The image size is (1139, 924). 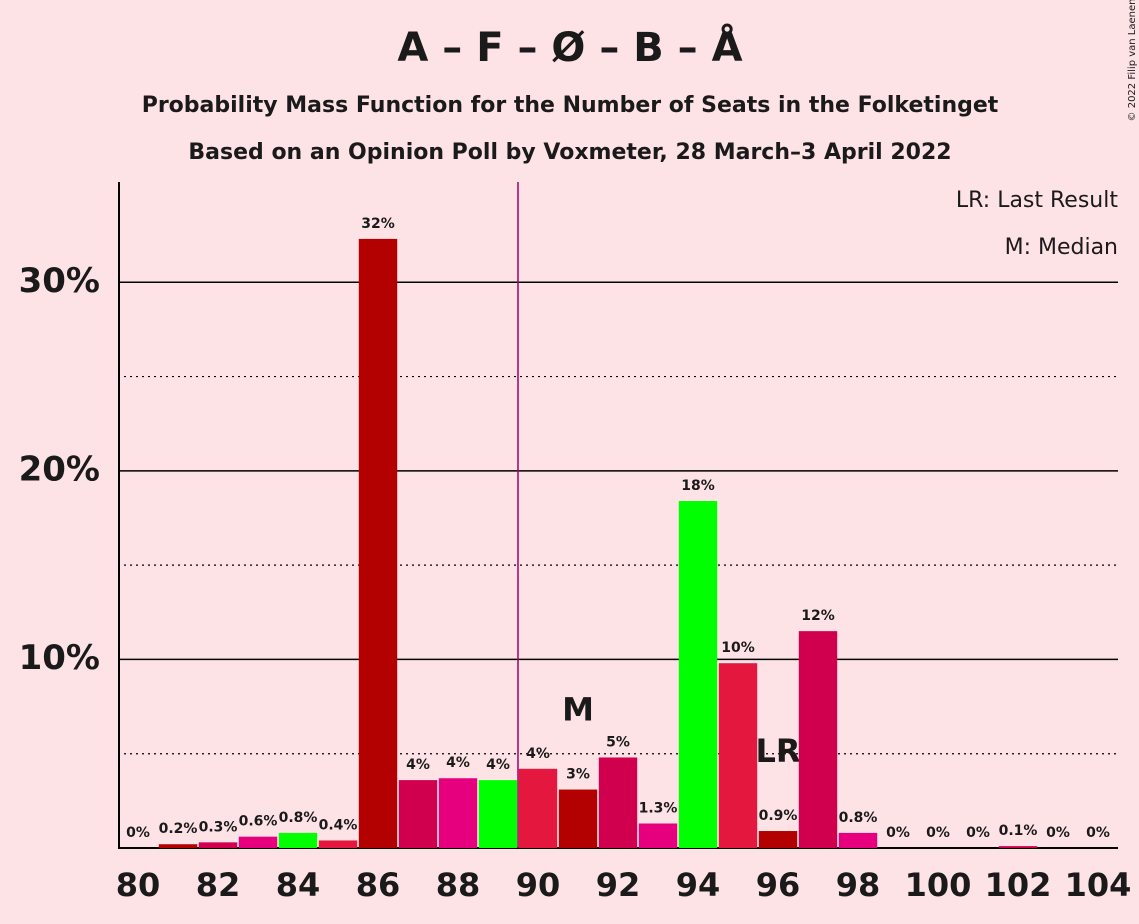 I want to click on median-marker: M, so click(x=578, y=710).